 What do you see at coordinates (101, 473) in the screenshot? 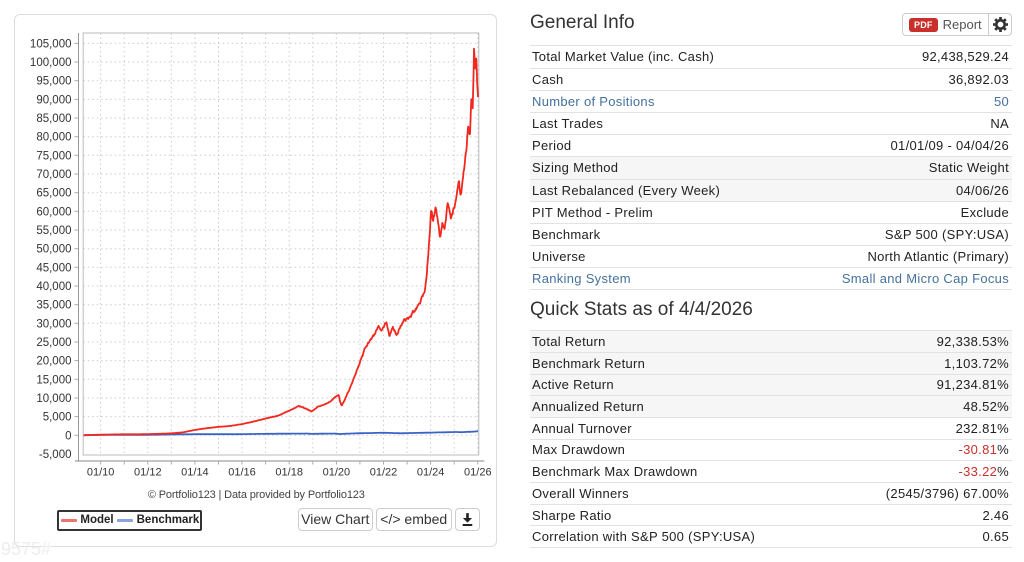
I see `svg-text: 01/10` at bounding box center [101, 473].